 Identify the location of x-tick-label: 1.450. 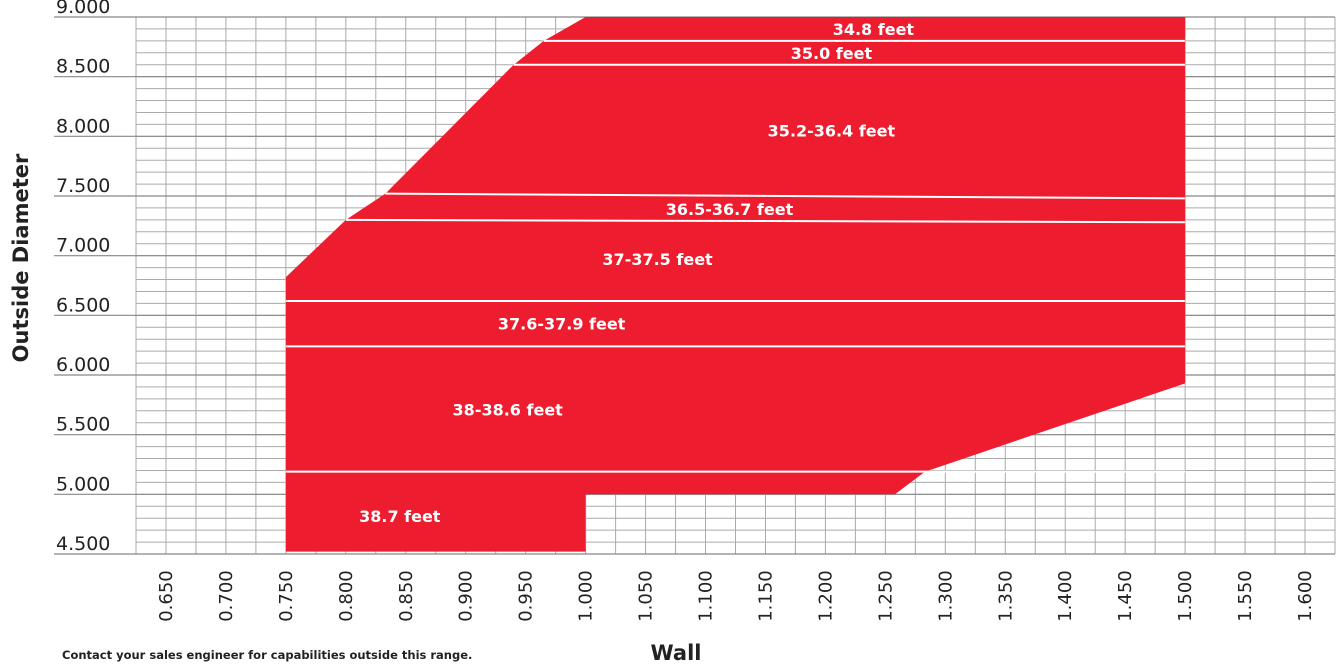
(1125, 596).